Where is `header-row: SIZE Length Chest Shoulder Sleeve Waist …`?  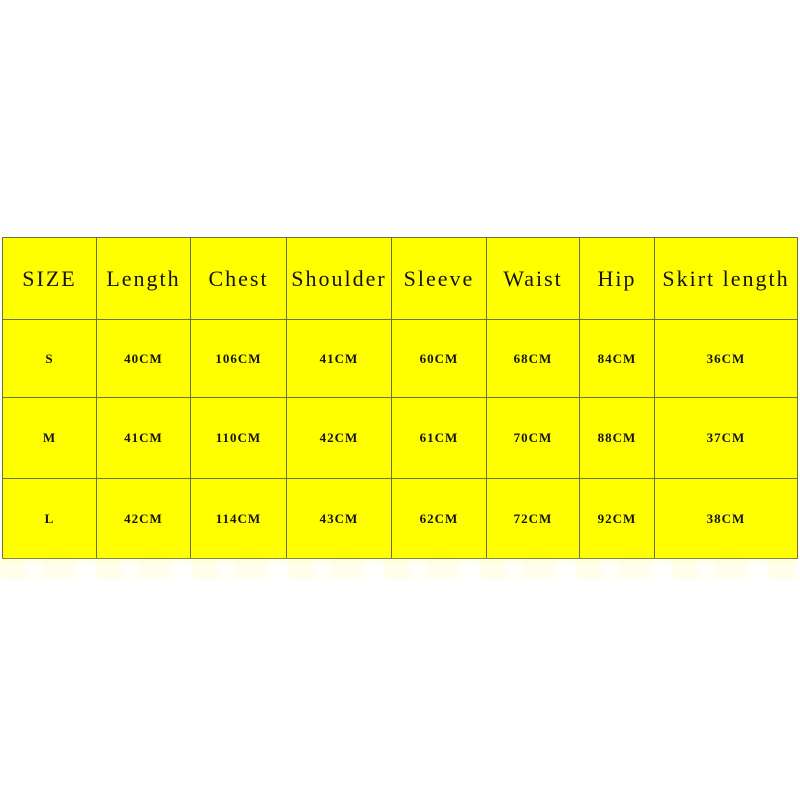
header-row: SIZE Length Chest Shoulder Sleeve Waist … is located at coordinates (400, 278).